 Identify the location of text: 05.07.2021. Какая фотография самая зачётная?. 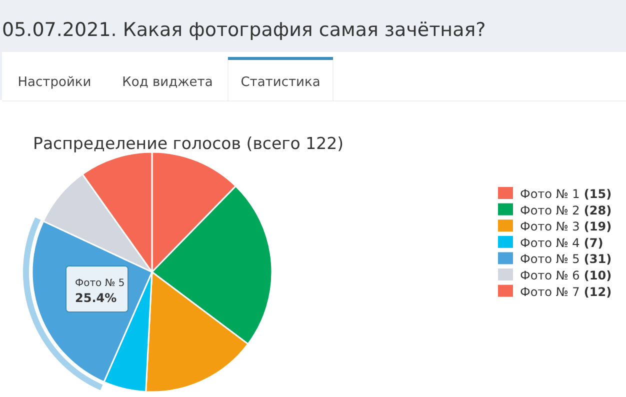
(244, 30).